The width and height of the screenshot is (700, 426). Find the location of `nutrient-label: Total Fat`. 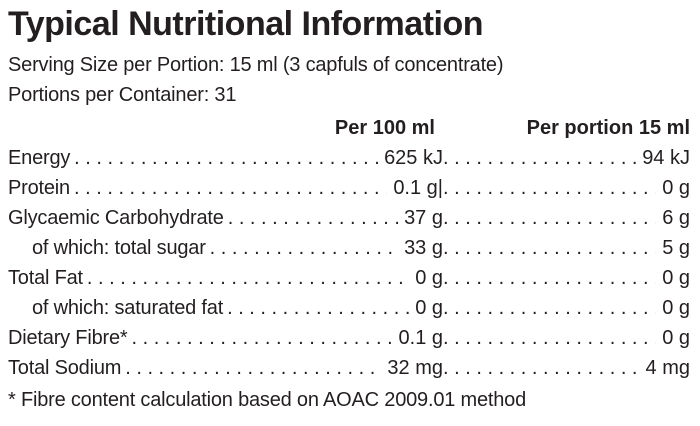

nutrient-label: Total Fat is located at coordinates (45, 278).